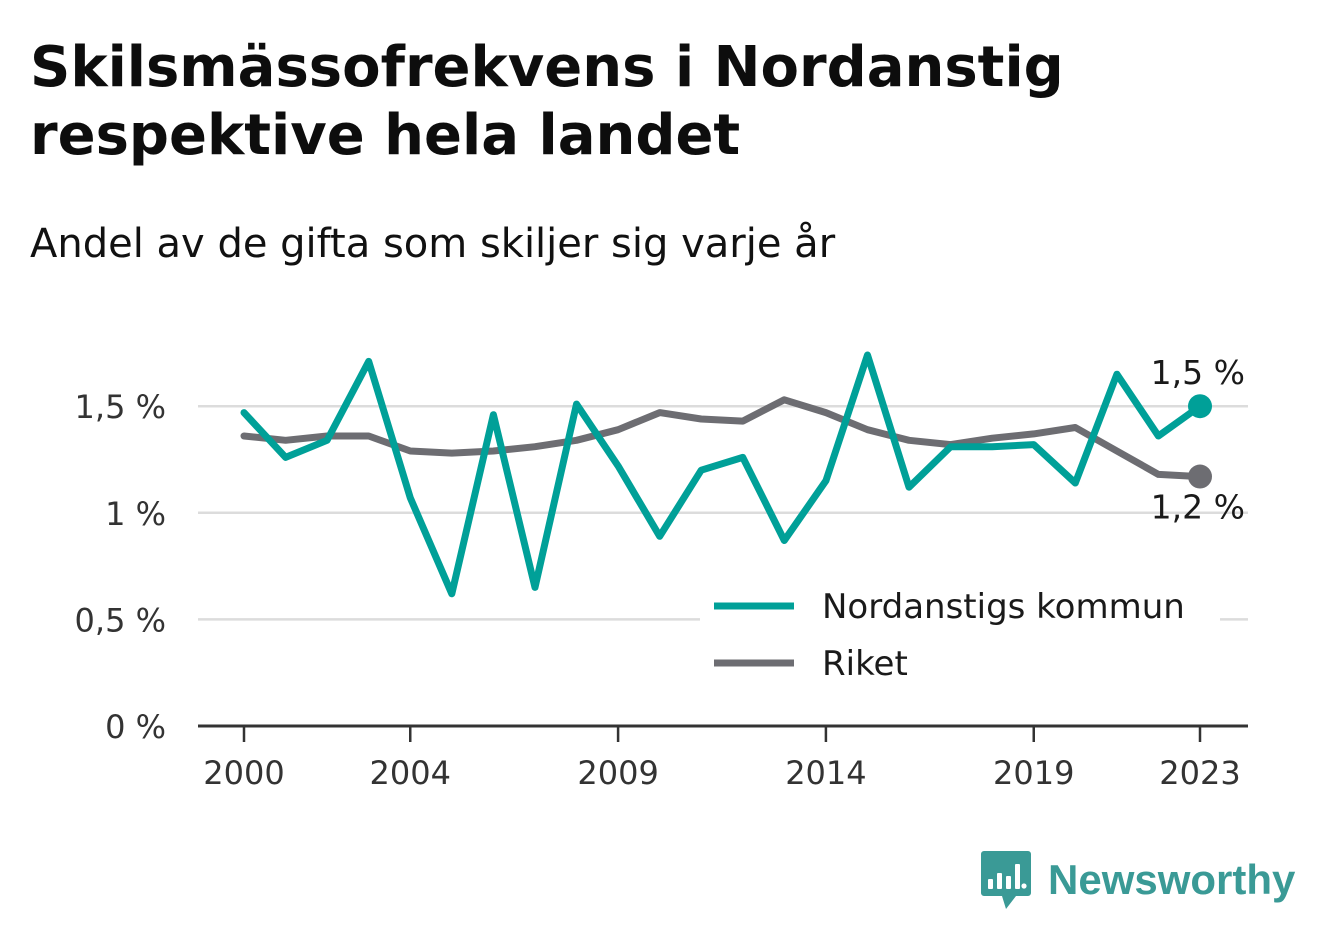  Describe the element at coordinates (1006, 880) in the screenshot. I see `bar-chart-speech-bubble-icon` at that location.